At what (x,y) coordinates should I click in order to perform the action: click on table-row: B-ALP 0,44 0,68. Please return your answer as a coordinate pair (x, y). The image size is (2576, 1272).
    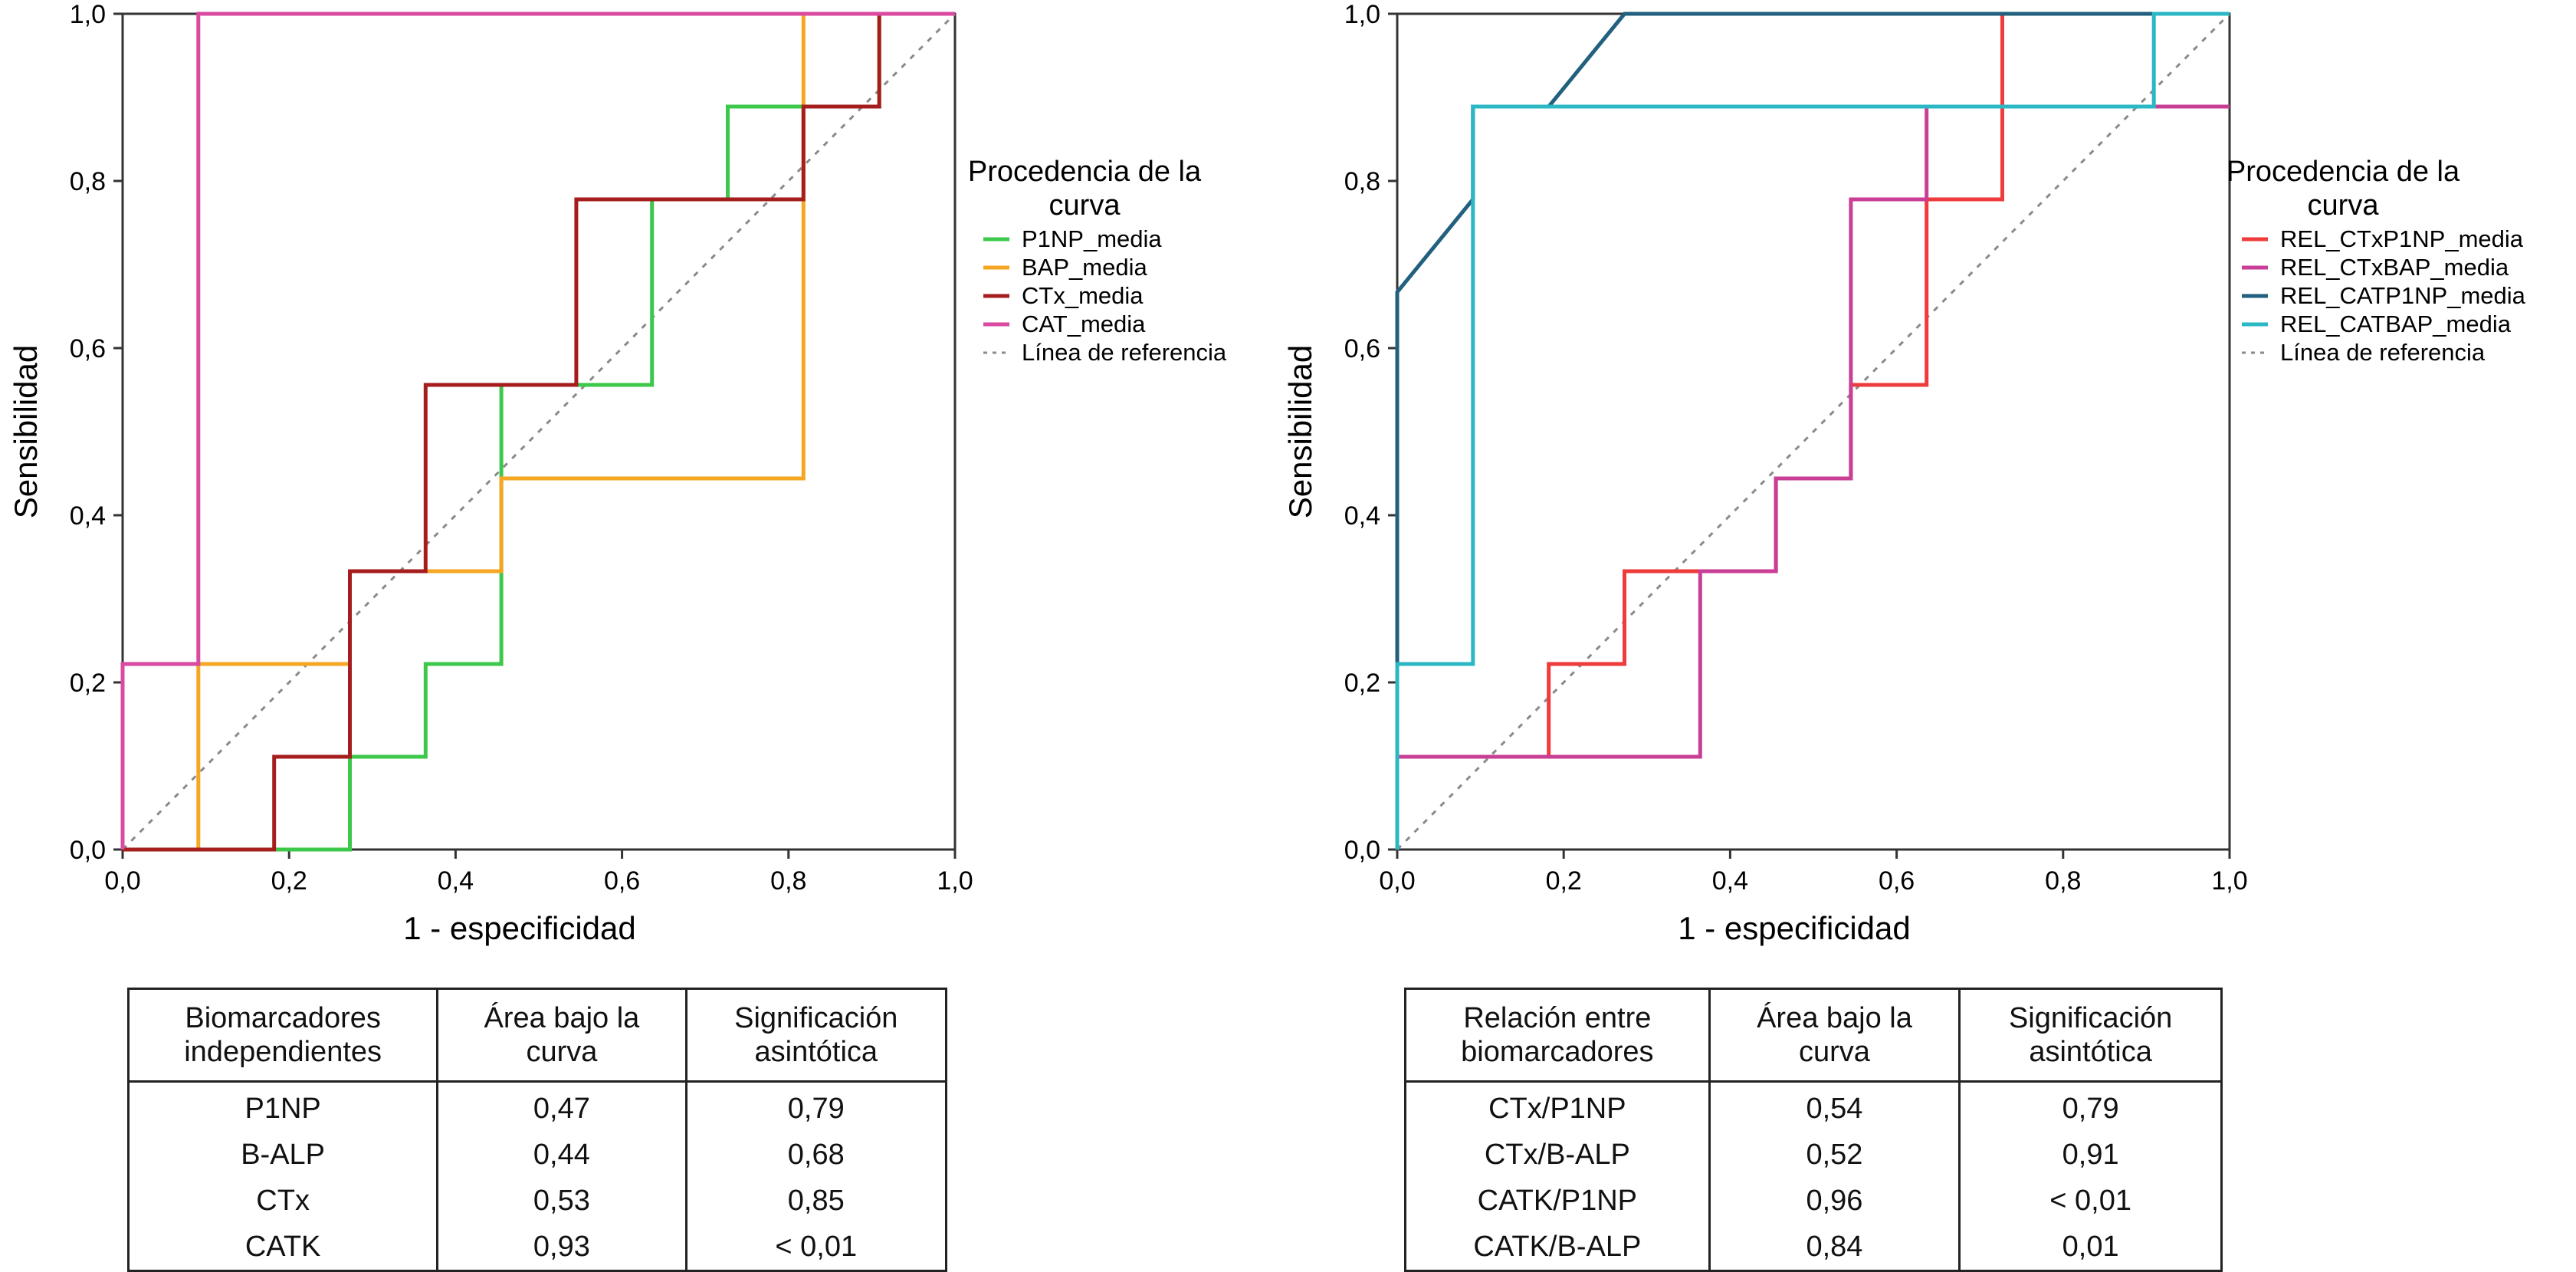
    Looking at the image, I should click on (537, 1155).